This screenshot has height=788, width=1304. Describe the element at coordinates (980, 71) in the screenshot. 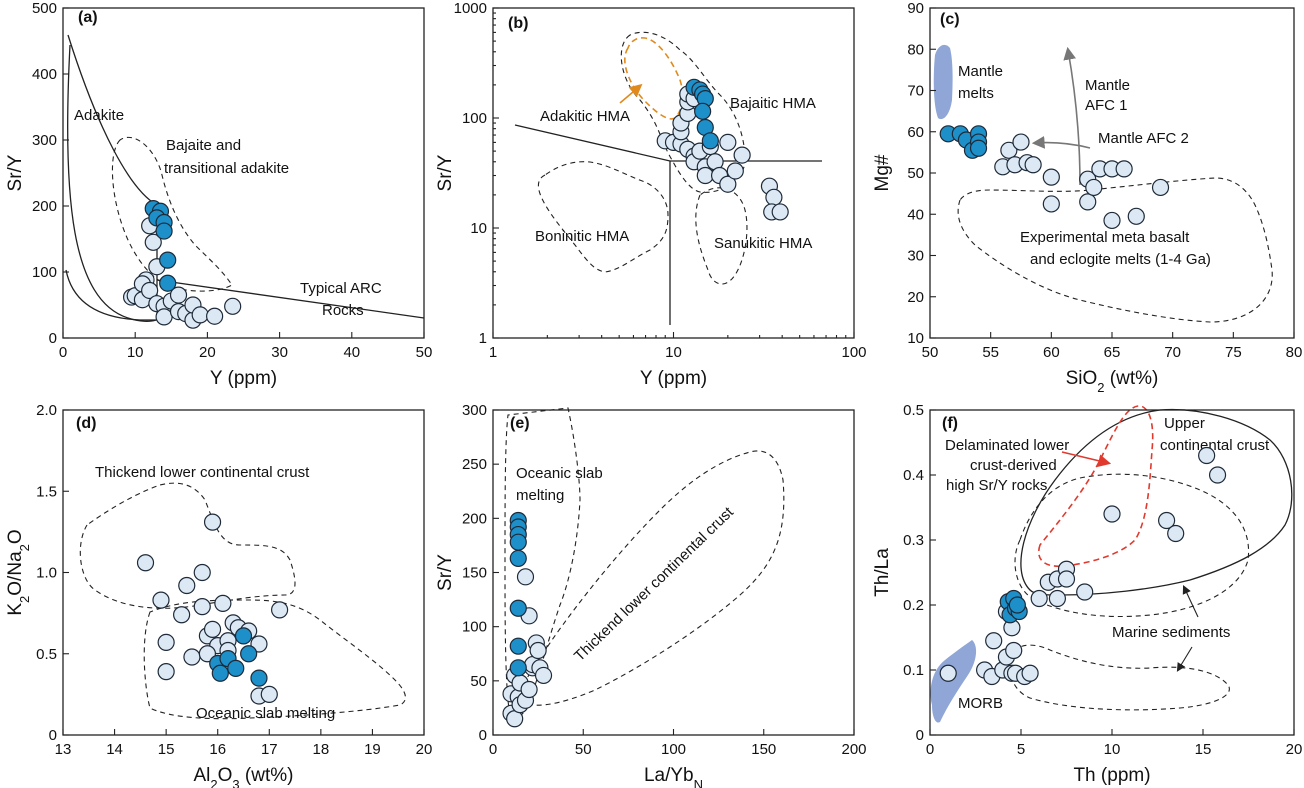

I see `ann-mantle-melts-1: Mantle` at that location.